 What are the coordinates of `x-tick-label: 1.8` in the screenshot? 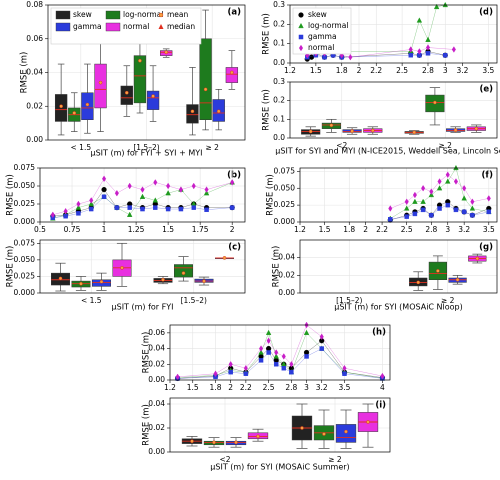 It's located at (349, 229).